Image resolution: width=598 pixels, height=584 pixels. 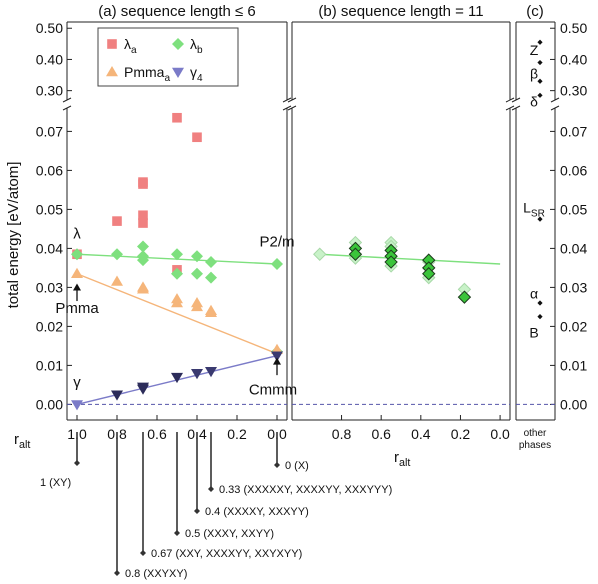 What do you see at coordinates (49, 28) in the screenshot?
I see `y-tick-label-left: 0.50` at bounding box center [49, 28].